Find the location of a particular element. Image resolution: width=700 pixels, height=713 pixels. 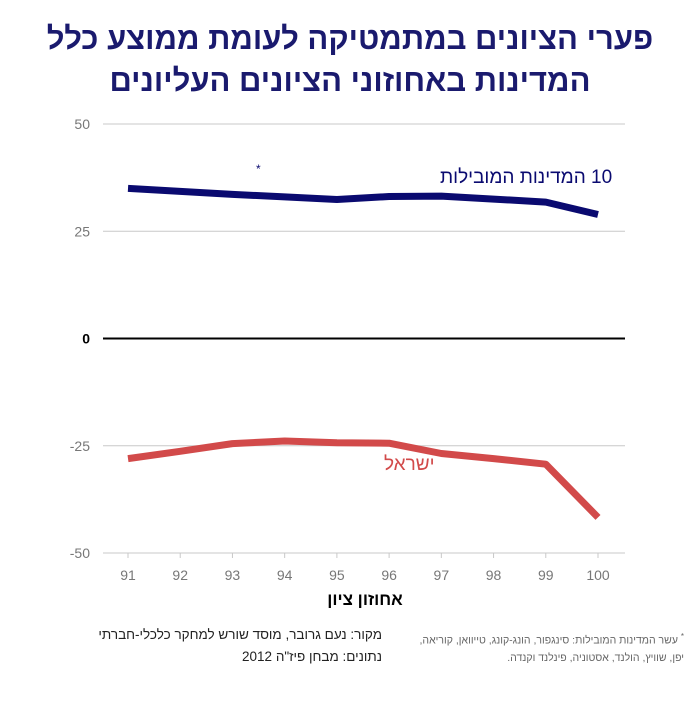

y-tick-label: 50 is located at coordinates (82, 124).